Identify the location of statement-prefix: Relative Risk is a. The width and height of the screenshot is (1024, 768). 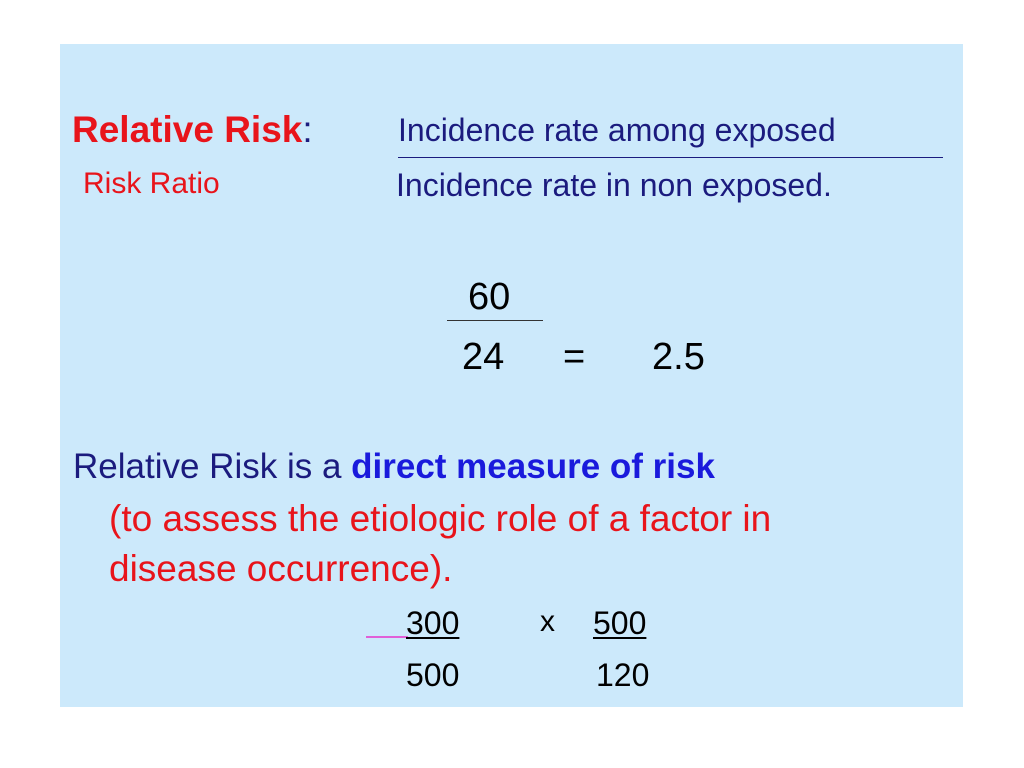
(212, 466).